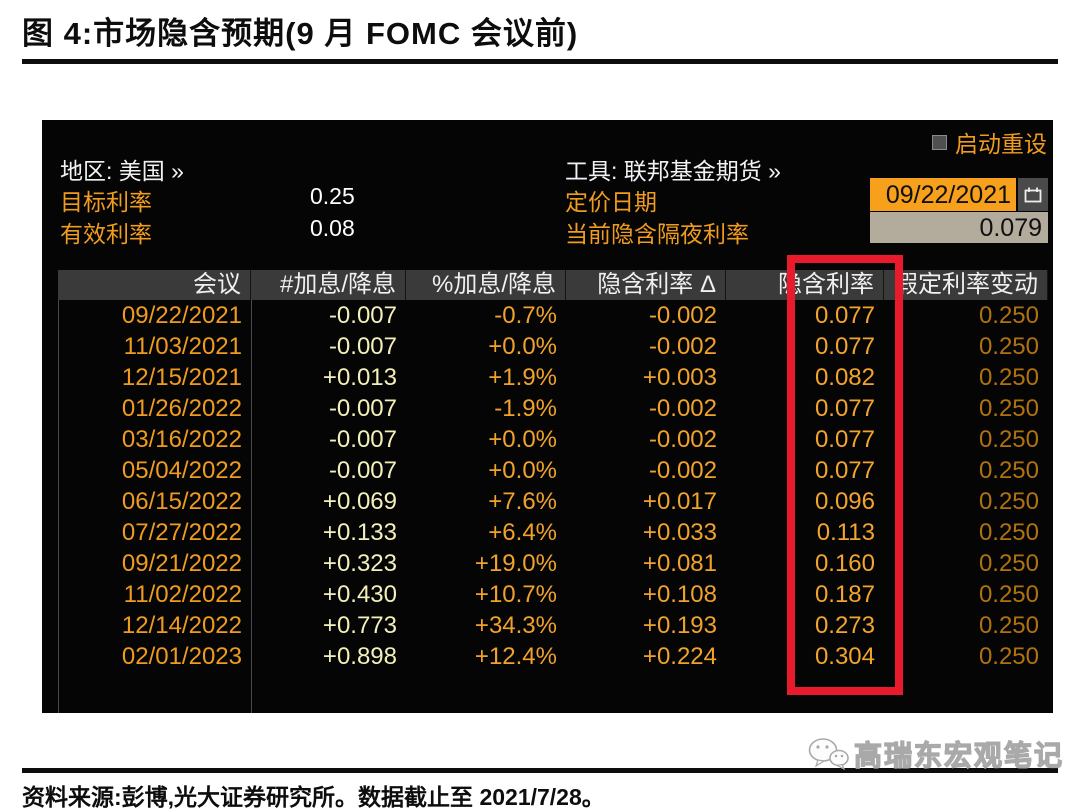 The width and height of the screenshot is (1080, 810). What do you see at coordinates (486, 285) in the screenshot?
I see `column-header: %加息/降息` at bounding box center [486, 285].